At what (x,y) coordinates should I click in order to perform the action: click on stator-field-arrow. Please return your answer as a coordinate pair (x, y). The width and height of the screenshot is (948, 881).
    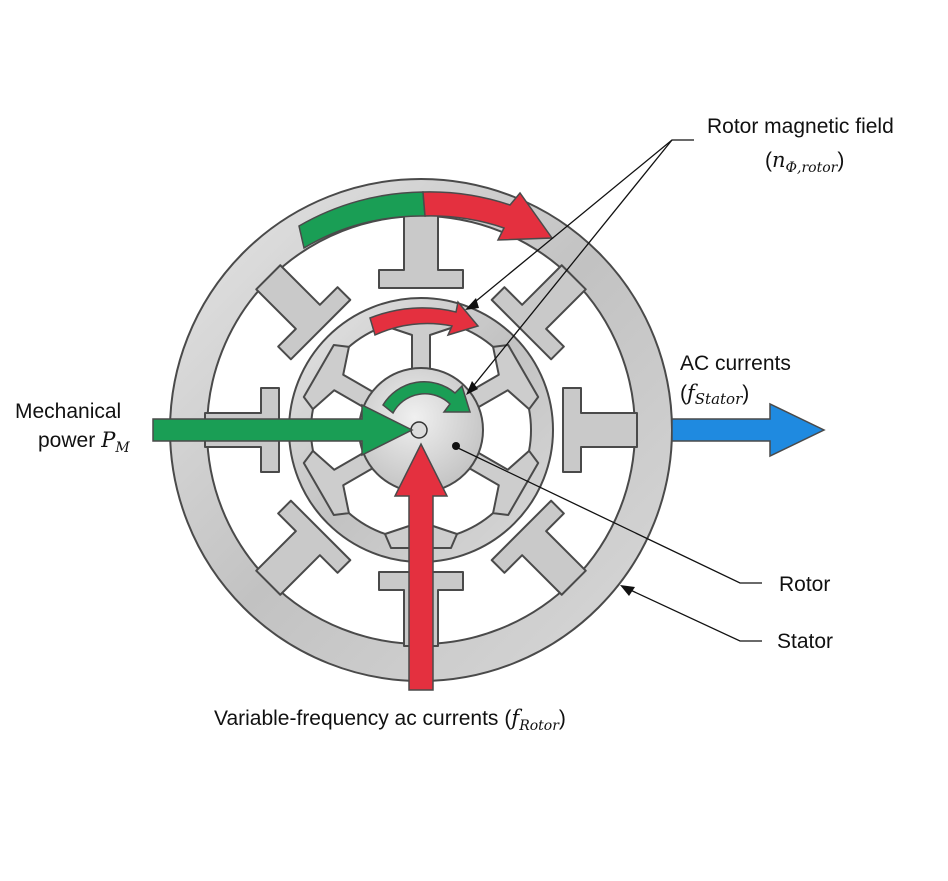
    Looking at the image, I should click on (426, 220).